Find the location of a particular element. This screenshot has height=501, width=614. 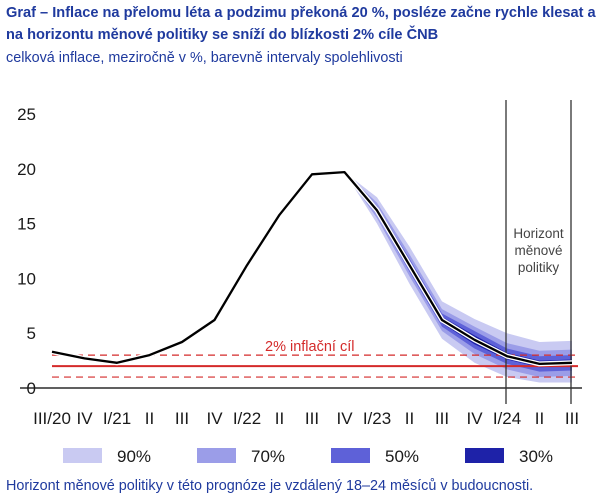

legend-label: 90% is located at coordinates (134, 456).